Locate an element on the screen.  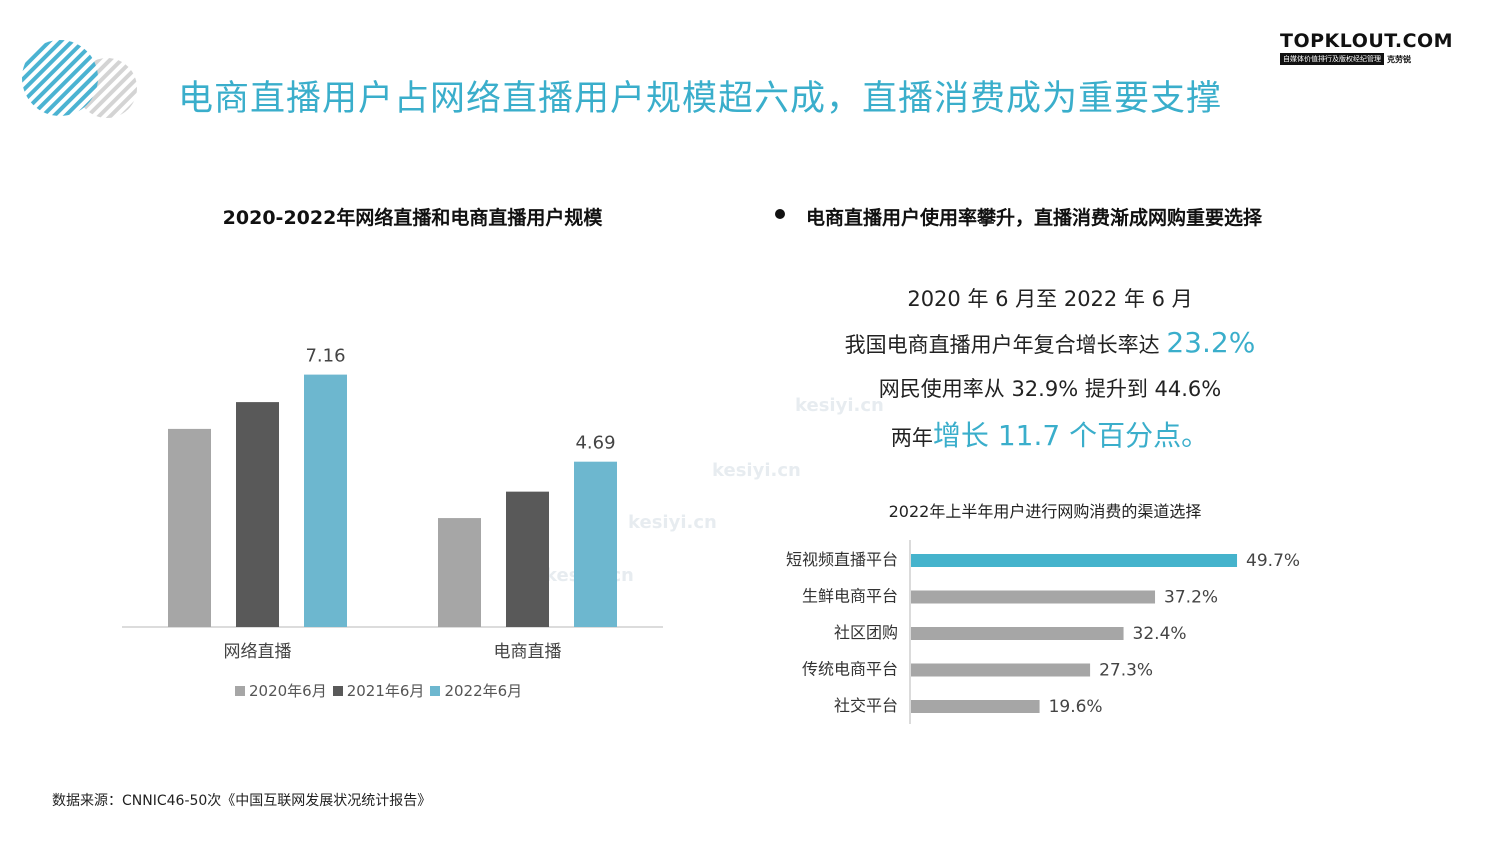
data-source-note: 数据来源：CNNIC46-50次《中国互联网发展状况统计报告》 is located at coordinates (242, 801).